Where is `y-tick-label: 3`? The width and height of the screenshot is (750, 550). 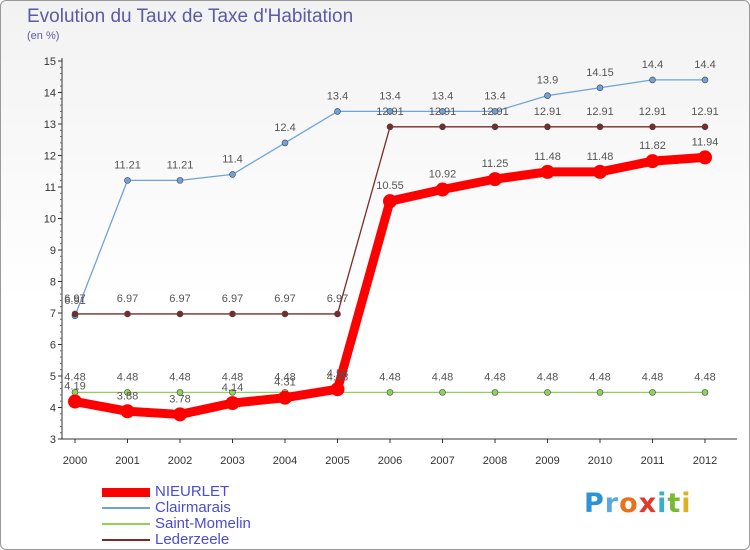
y-tick-label: 3 is located at coordinates (53, 440).